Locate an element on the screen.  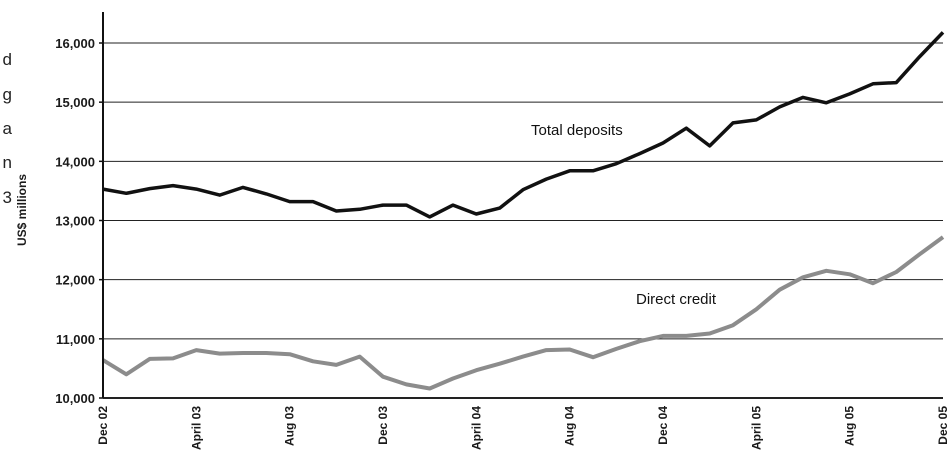
x-tick-label: Aug 05 is located at coordinates (850, 426).